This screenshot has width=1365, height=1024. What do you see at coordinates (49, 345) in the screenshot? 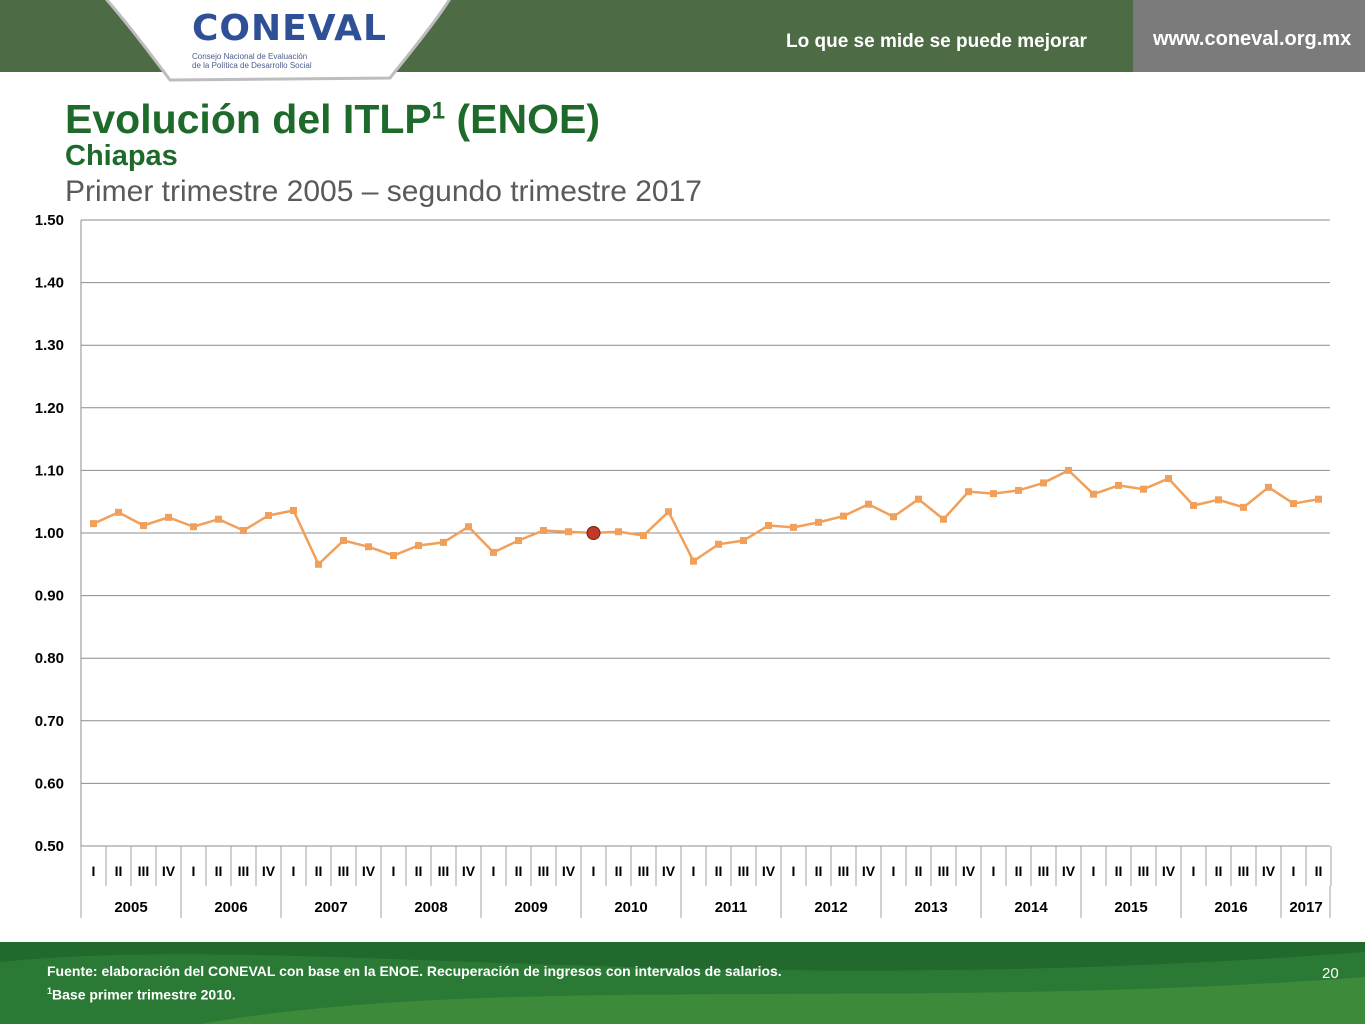
I see `y-tick-label: 1.30` at bounding box center [49, 345].